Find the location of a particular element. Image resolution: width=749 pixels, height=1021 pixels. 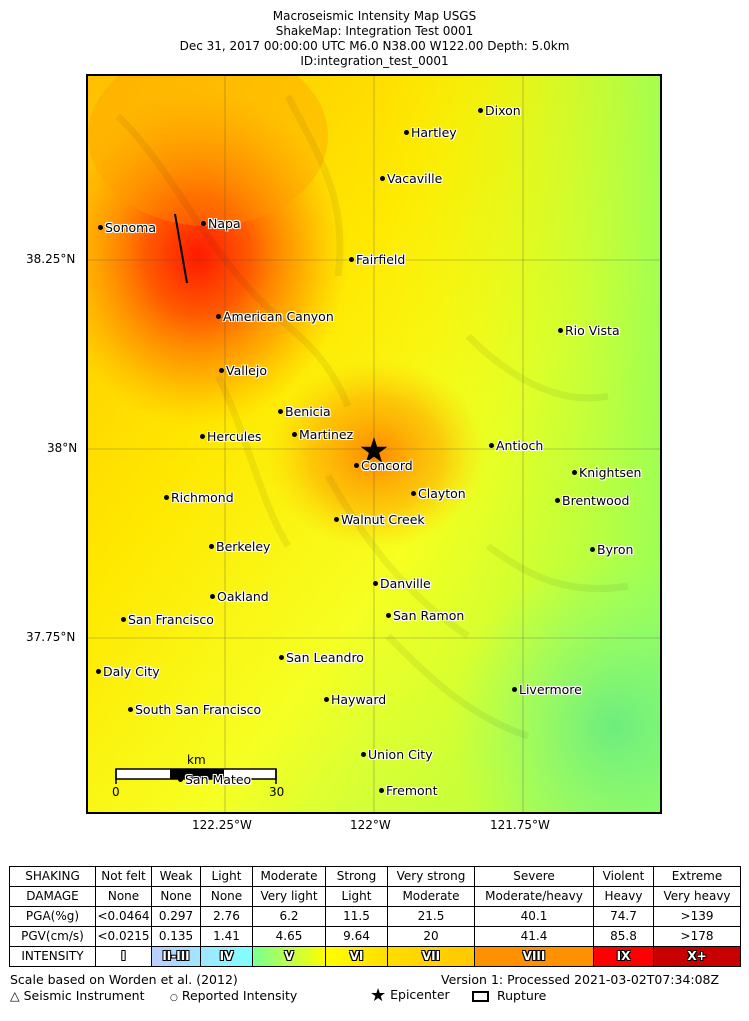

city-label: Rio Vista is located at coordinates (592, 330).